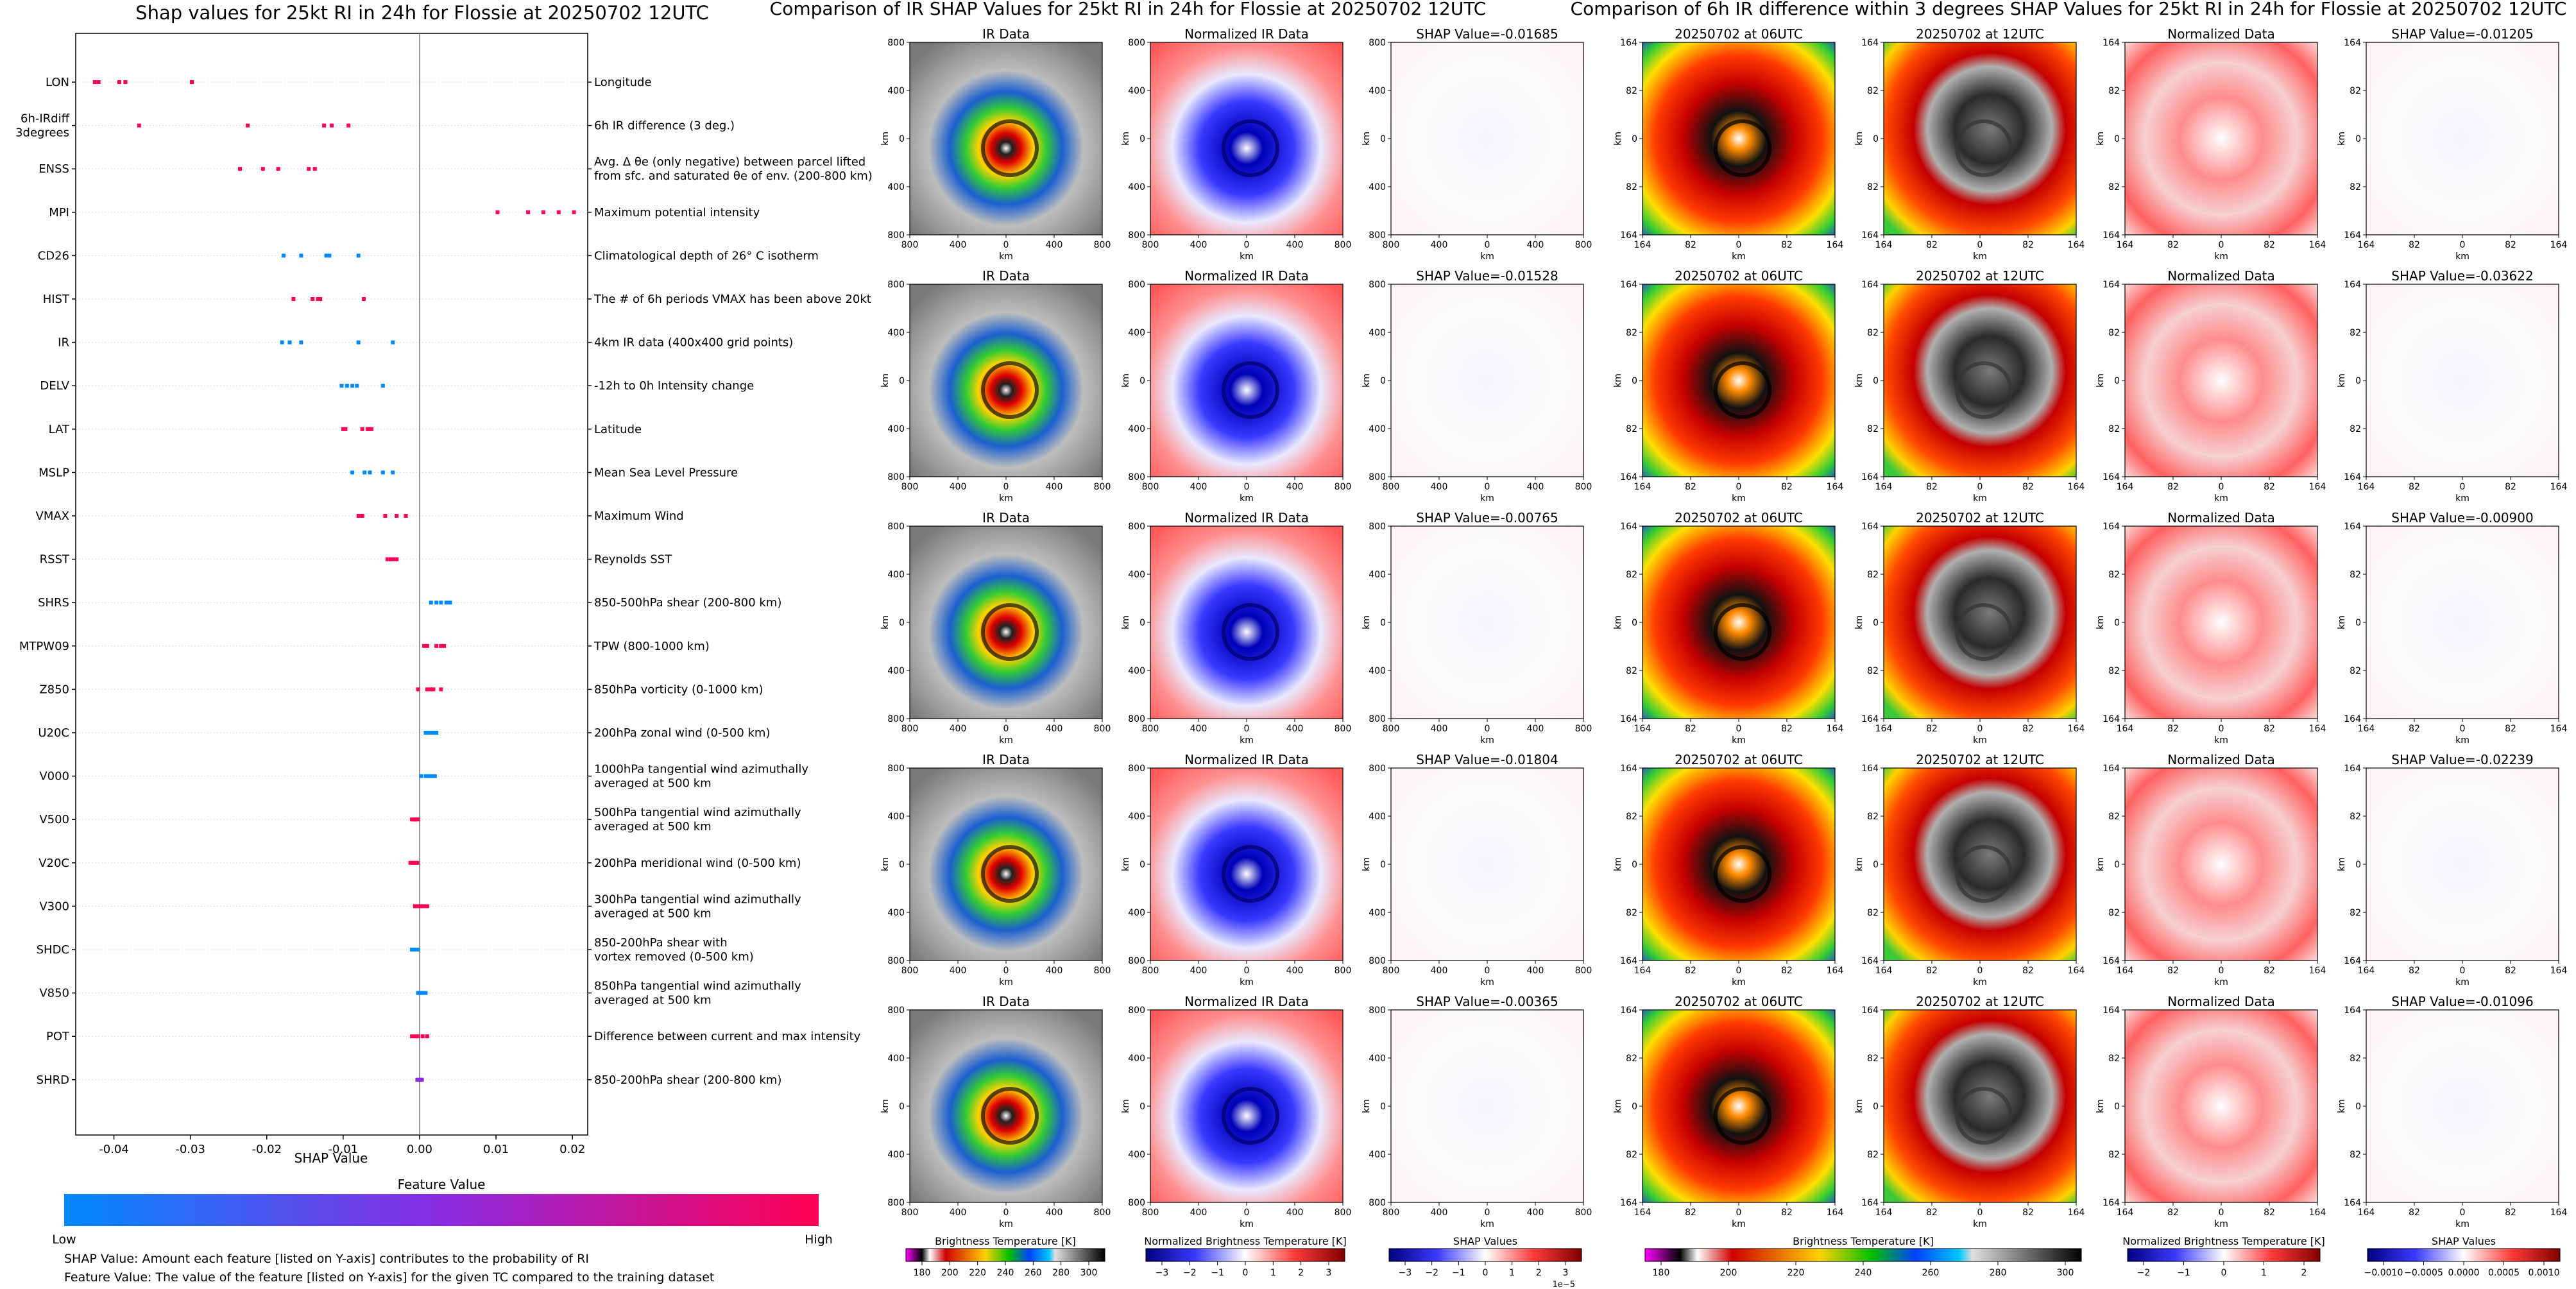 The width and height of the screenshot is (2576, 1289). Describe the element at coordinates (1739, 276) in the screenshot. I see `subplot-title: 20250702 at 06UTC` at that location.